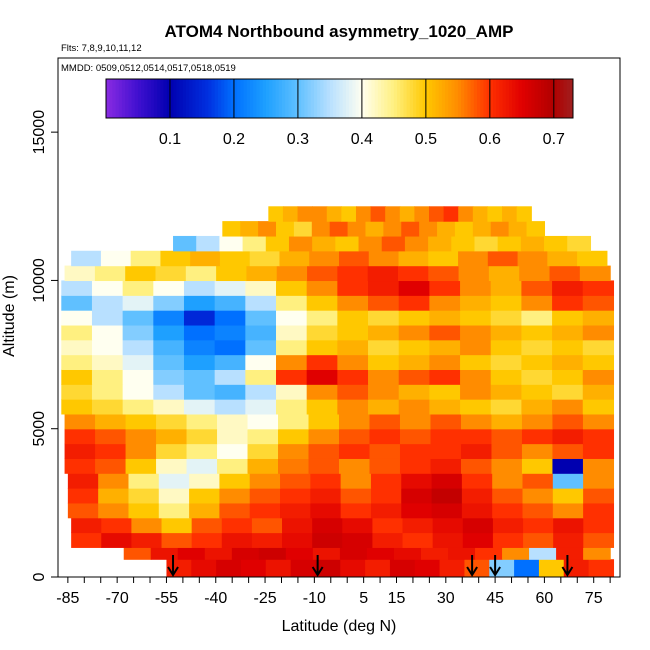  Describe the element at coordinates (495, 598) in the screenshot. I see `x-tick-label: 45` at that location.